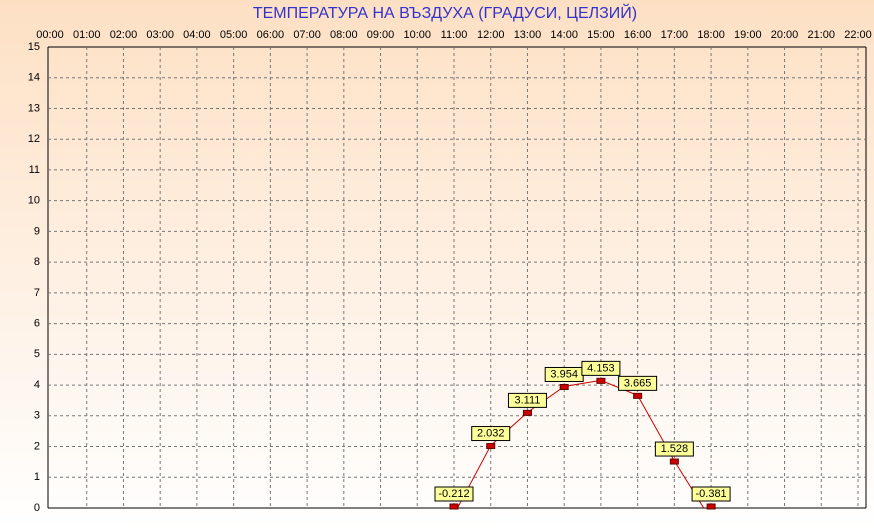  Describe the element at coordinates (34, 170) in the screenshot. I see `y-tick-label: 11` at that location.